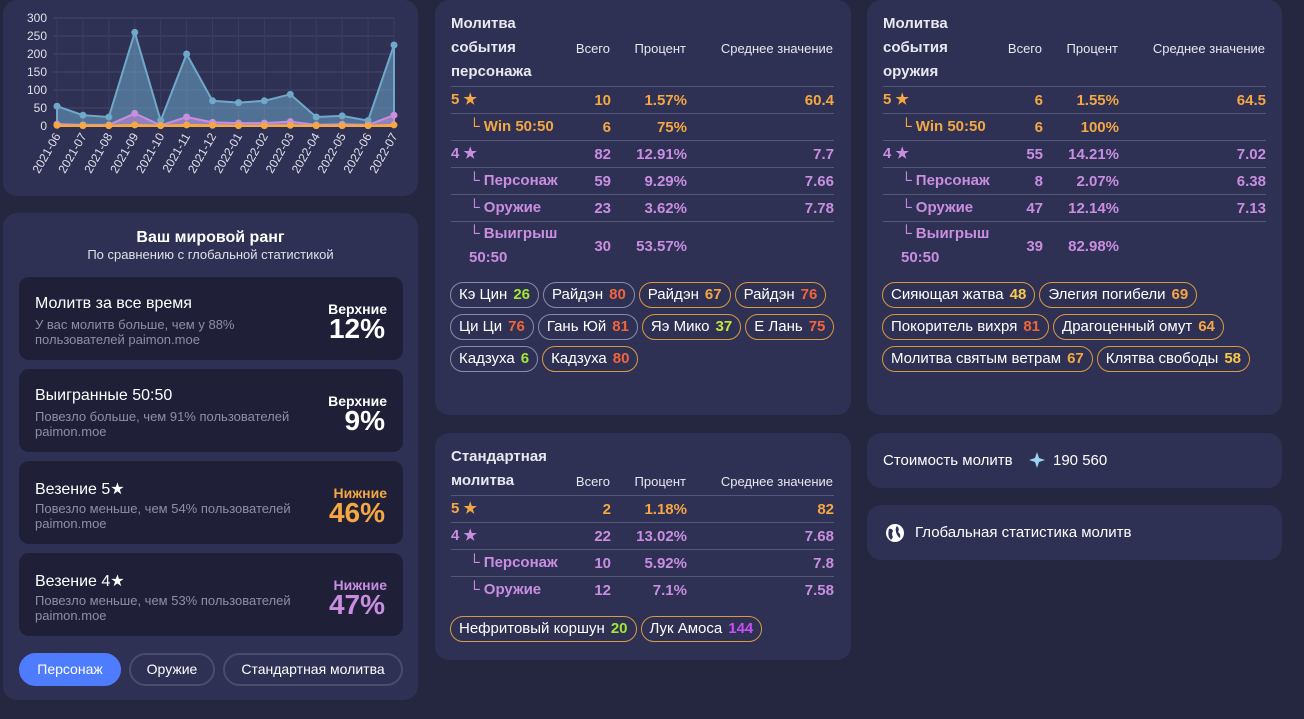 This screenshot has height=719, width=1304. What do you see at coordinates (37, 90) in the screenshot?
I see `y-tick-label: 100` at bounding box center [37, 90].